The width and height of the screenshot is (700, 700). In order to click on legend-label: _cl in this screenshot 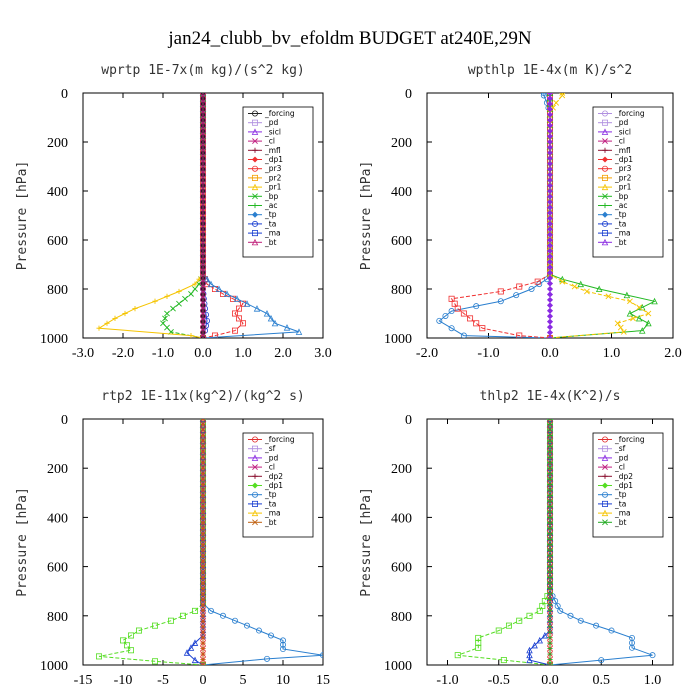, I will do `click(269, 467)`.